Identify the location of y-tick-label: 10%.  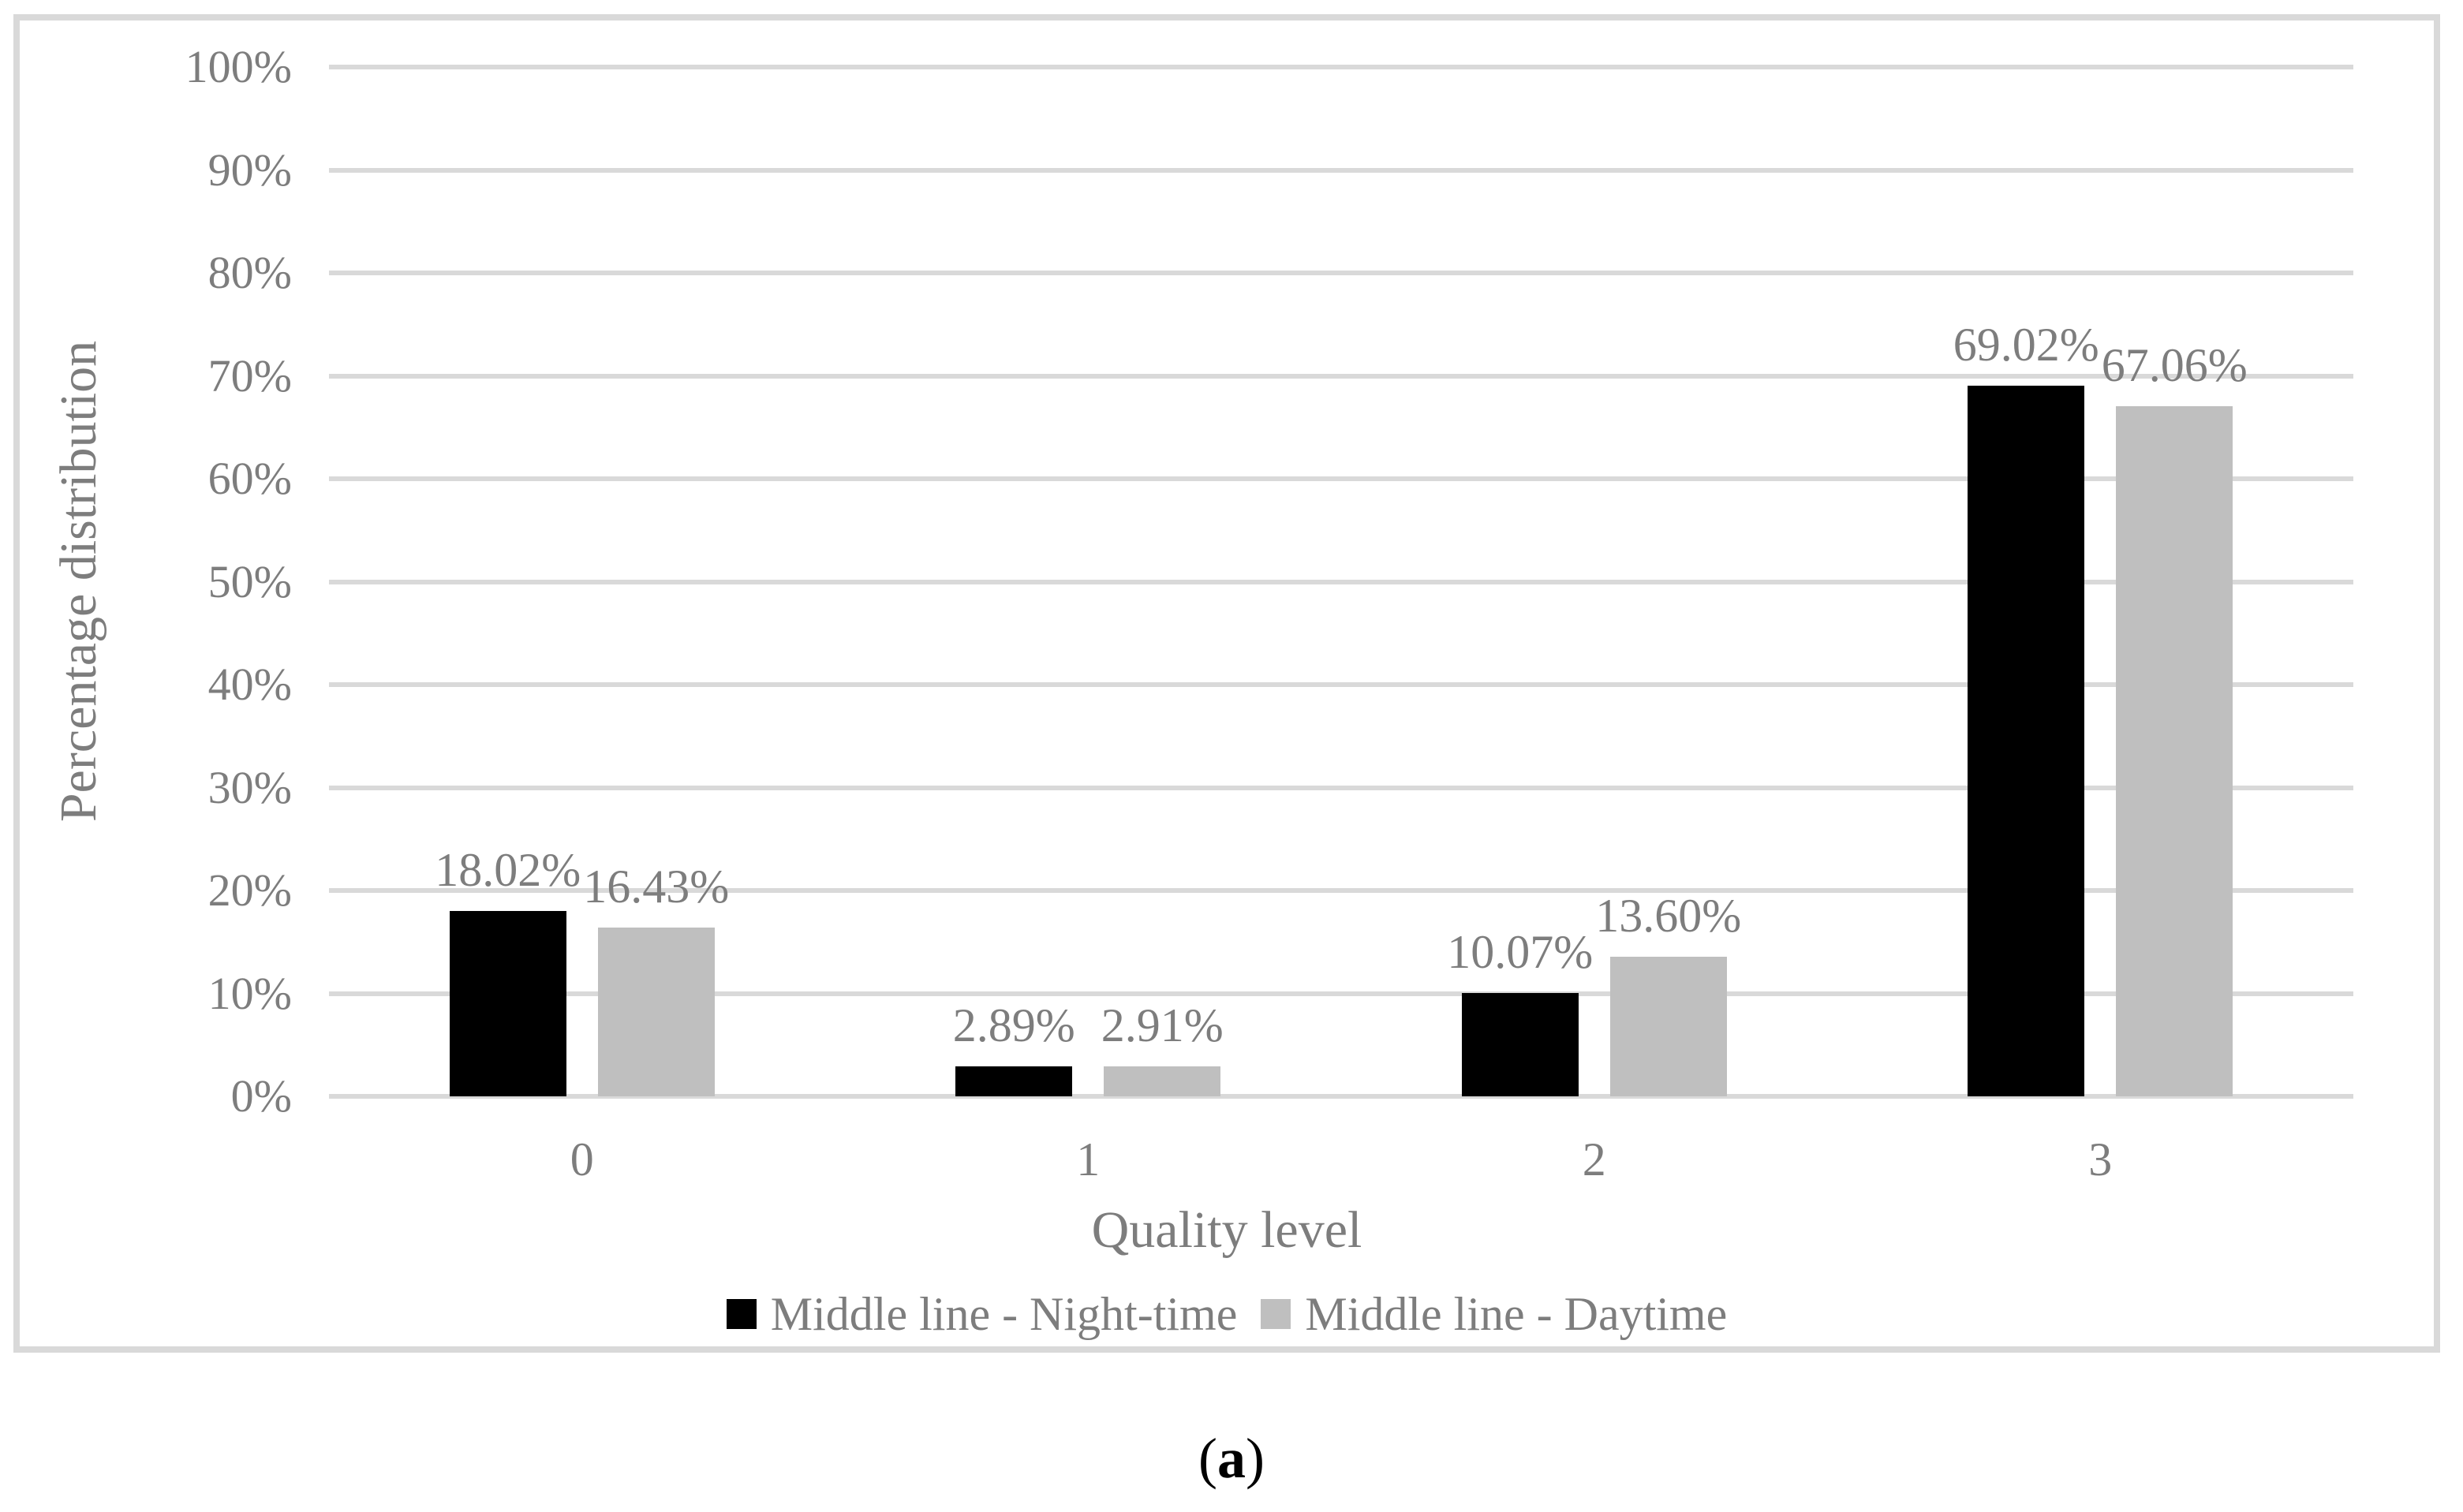
(249, 993).